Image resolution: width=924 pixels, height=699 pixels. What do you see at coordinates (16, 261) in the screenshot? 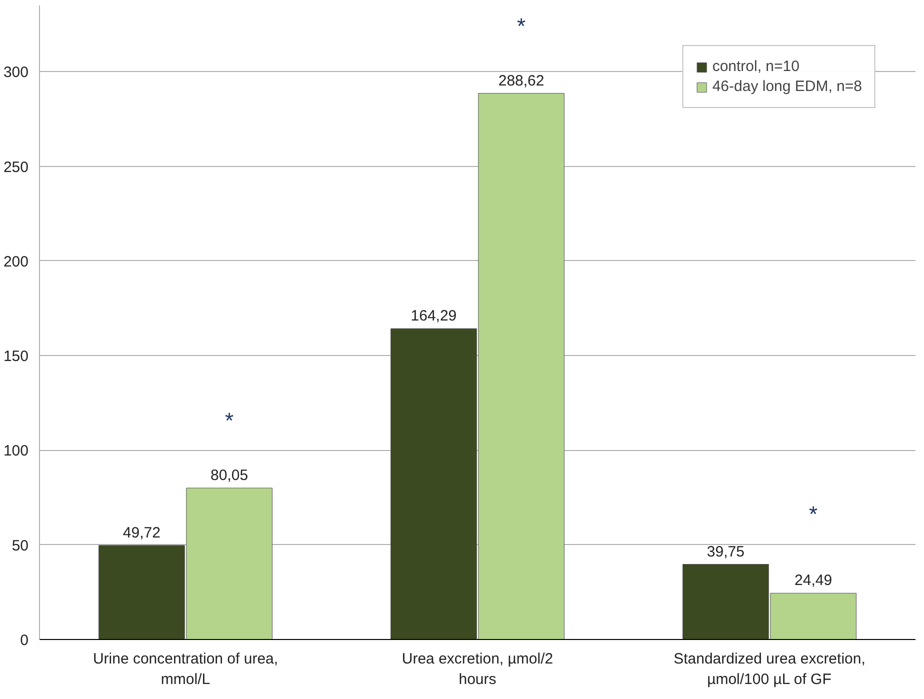
I see `y-tick-label: 200` at bounding box center [16, 261].